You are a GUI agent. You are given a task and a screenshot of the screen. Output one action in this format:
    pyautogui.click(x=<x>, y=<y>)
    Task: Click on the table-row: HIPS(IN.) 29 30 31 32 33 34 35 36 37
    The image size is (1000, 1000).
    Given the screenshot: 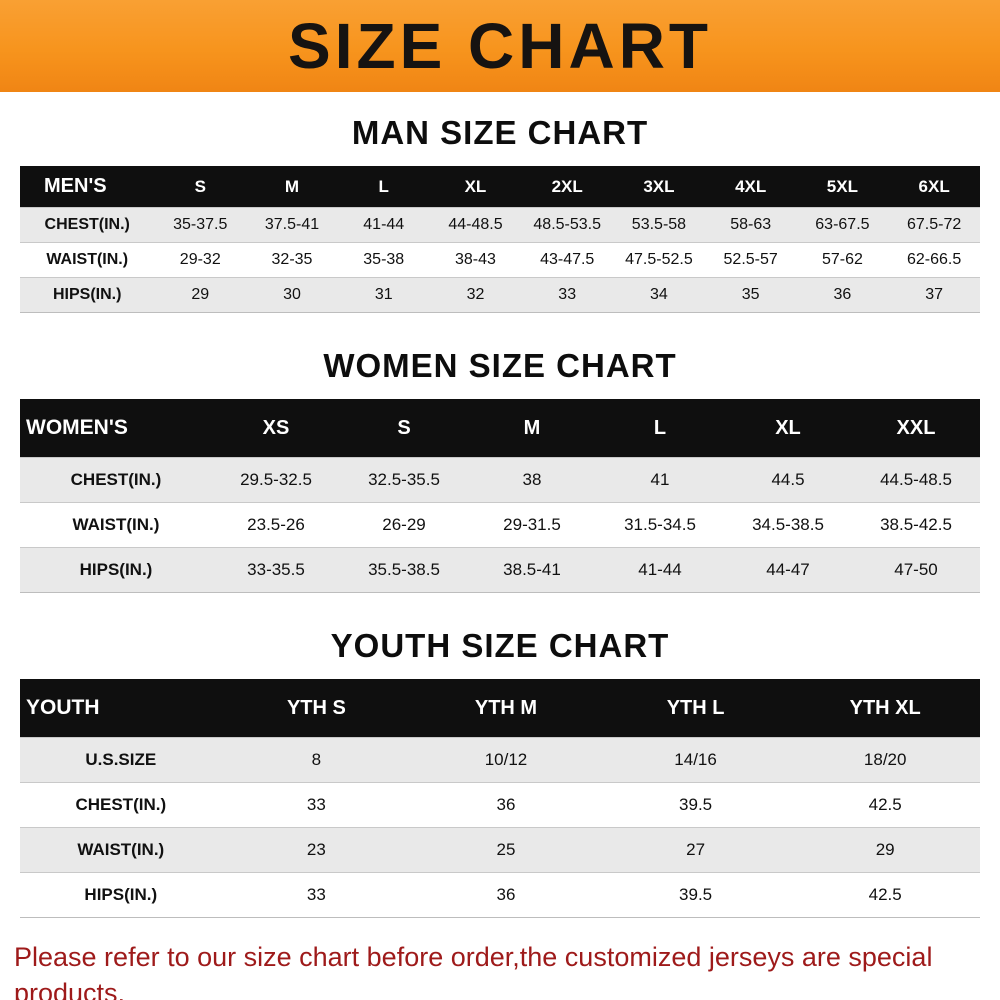 What is the action you would take?
    pyautogui.click(x=500, y=295)
    